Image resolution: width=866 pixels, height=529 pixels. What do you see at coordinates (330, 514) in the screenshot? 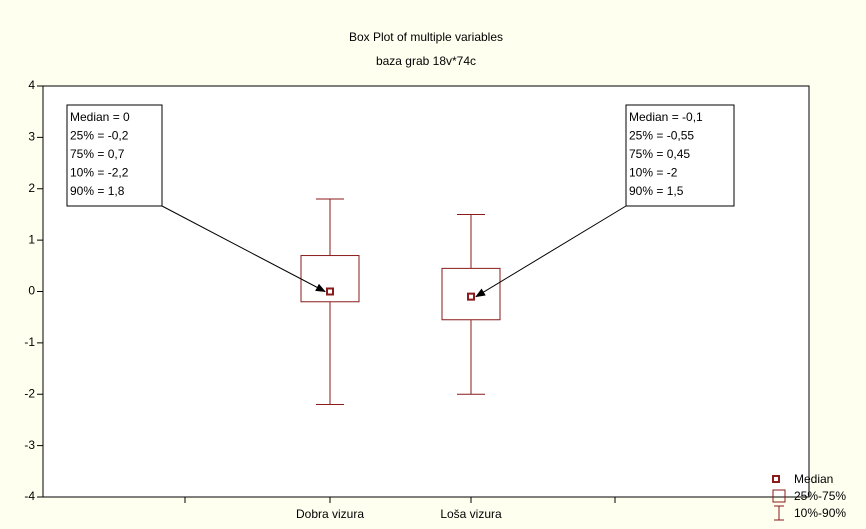
I see `x-tick-label: Dobra vizura` at bounding box center [330, 514].